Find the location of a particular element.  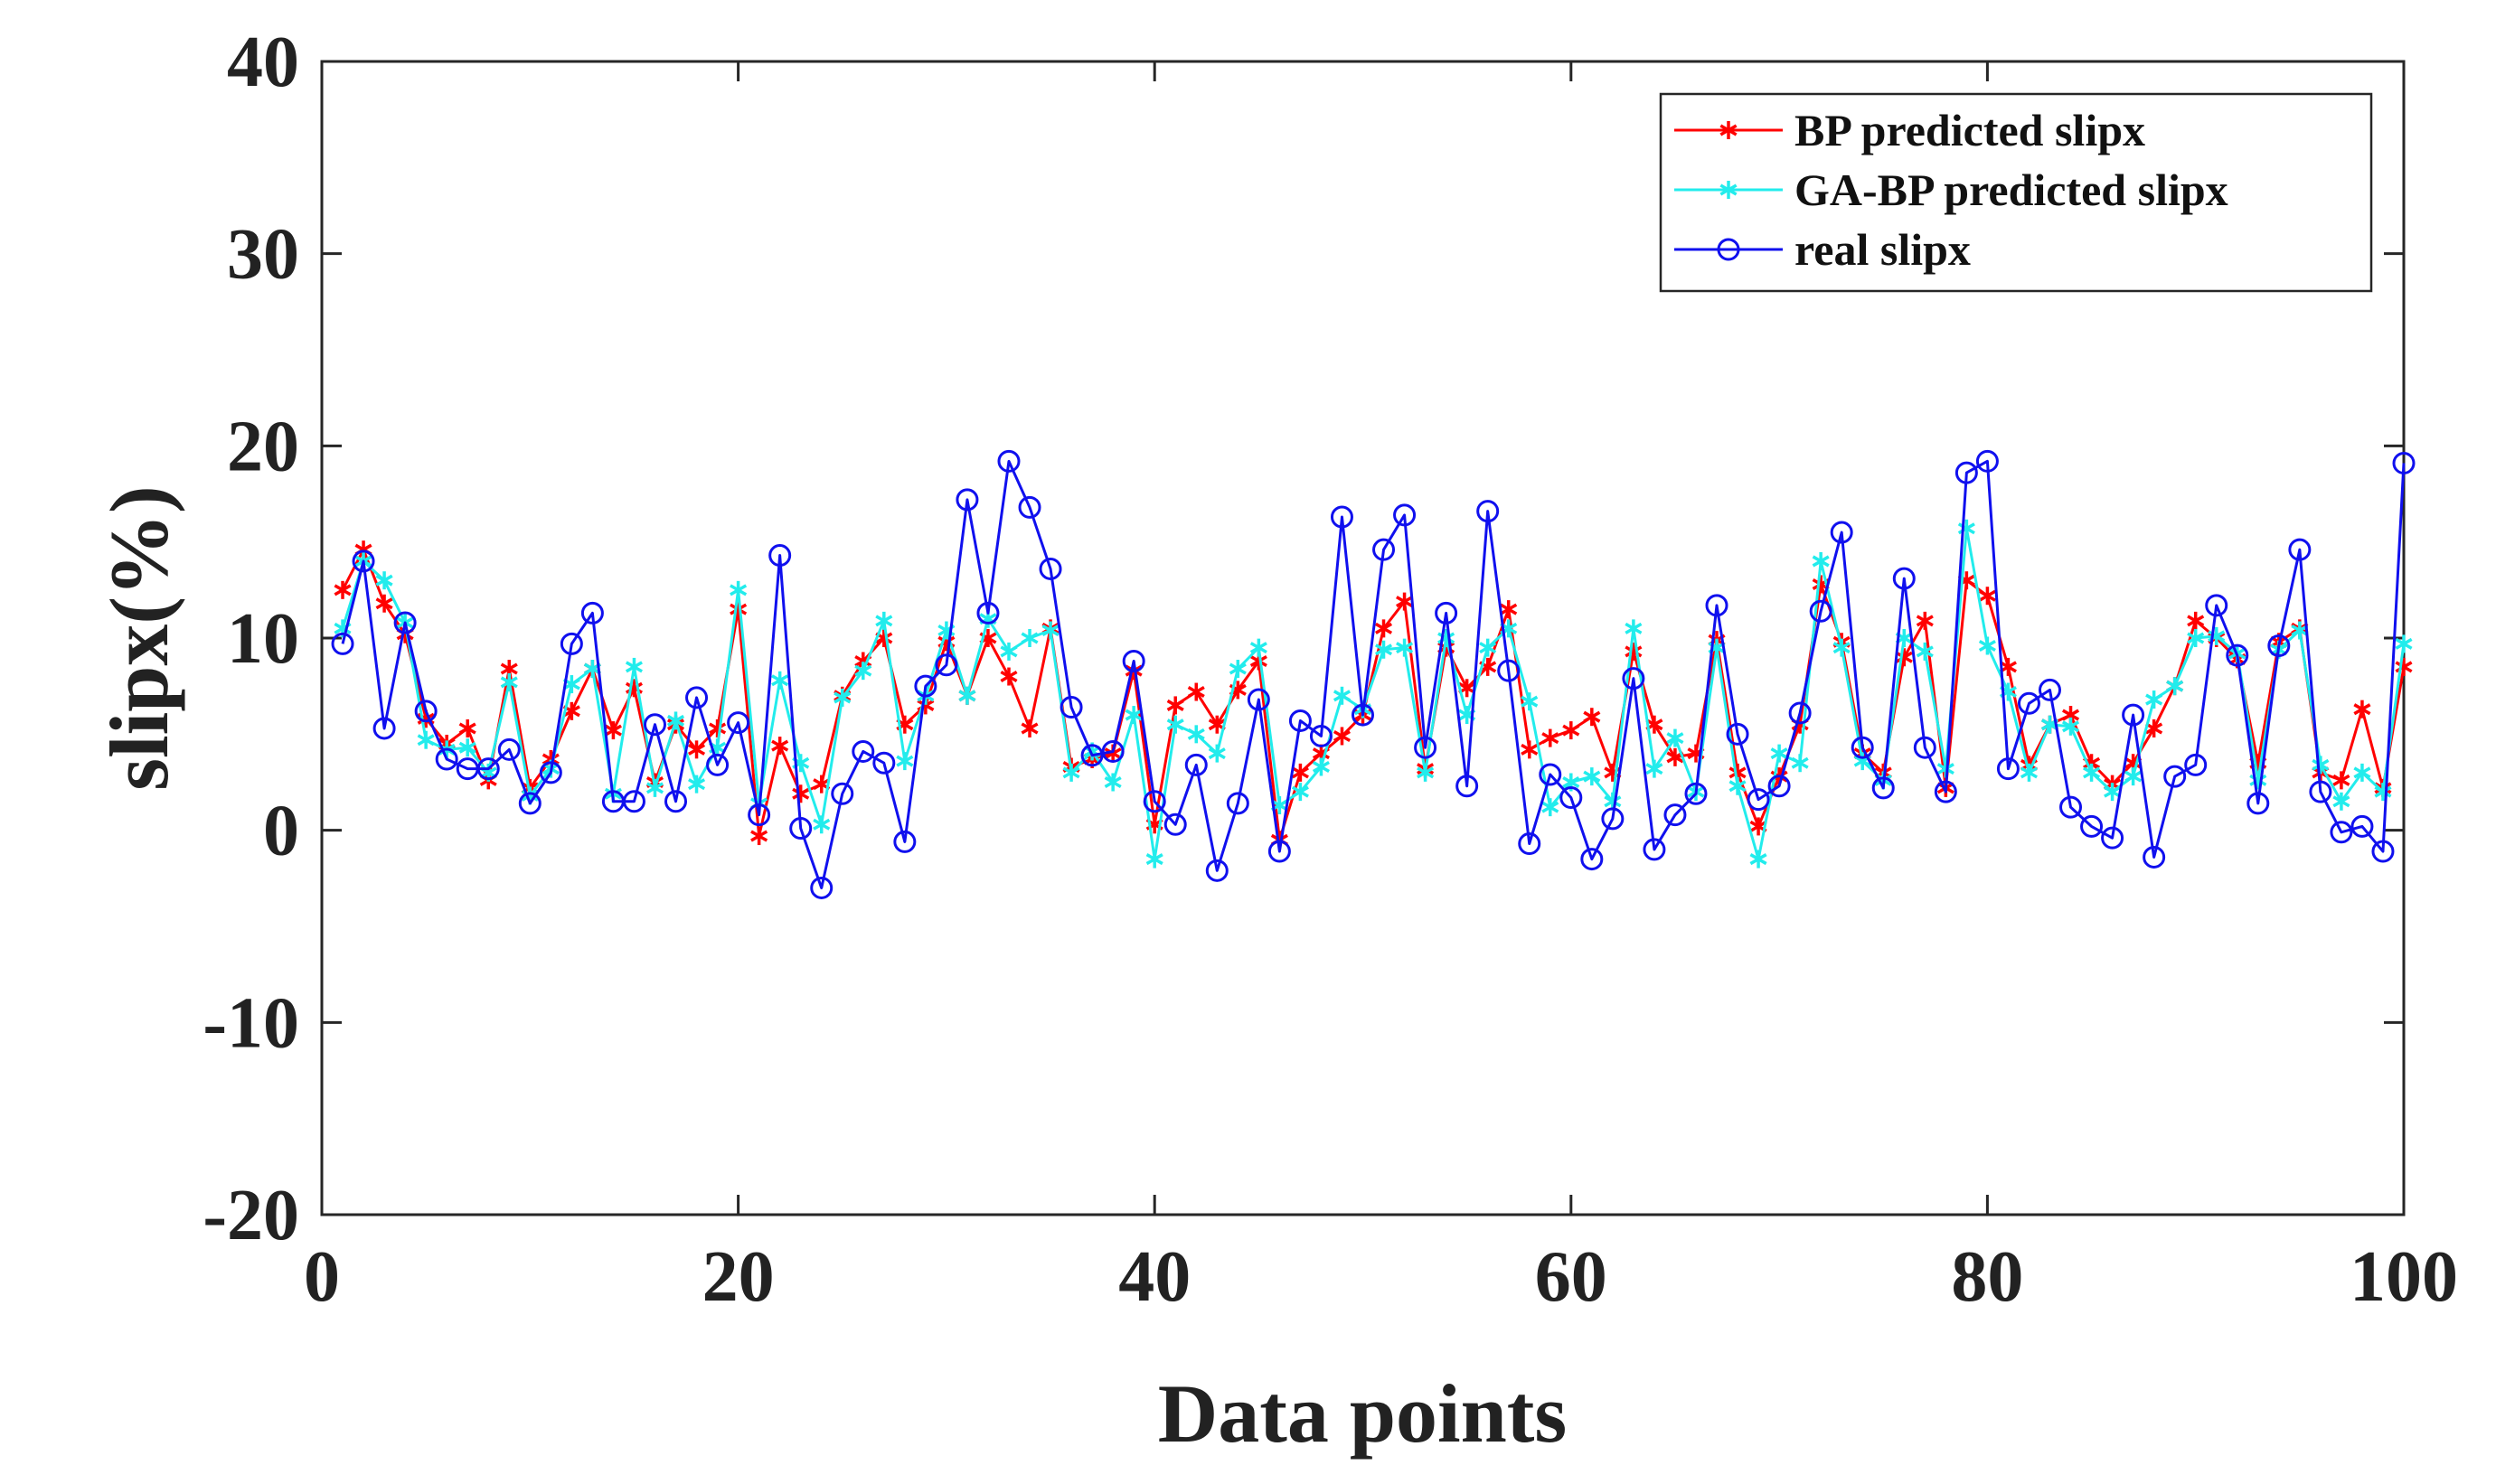

y-tick-label: 20 is located at coordinates (263, 446).